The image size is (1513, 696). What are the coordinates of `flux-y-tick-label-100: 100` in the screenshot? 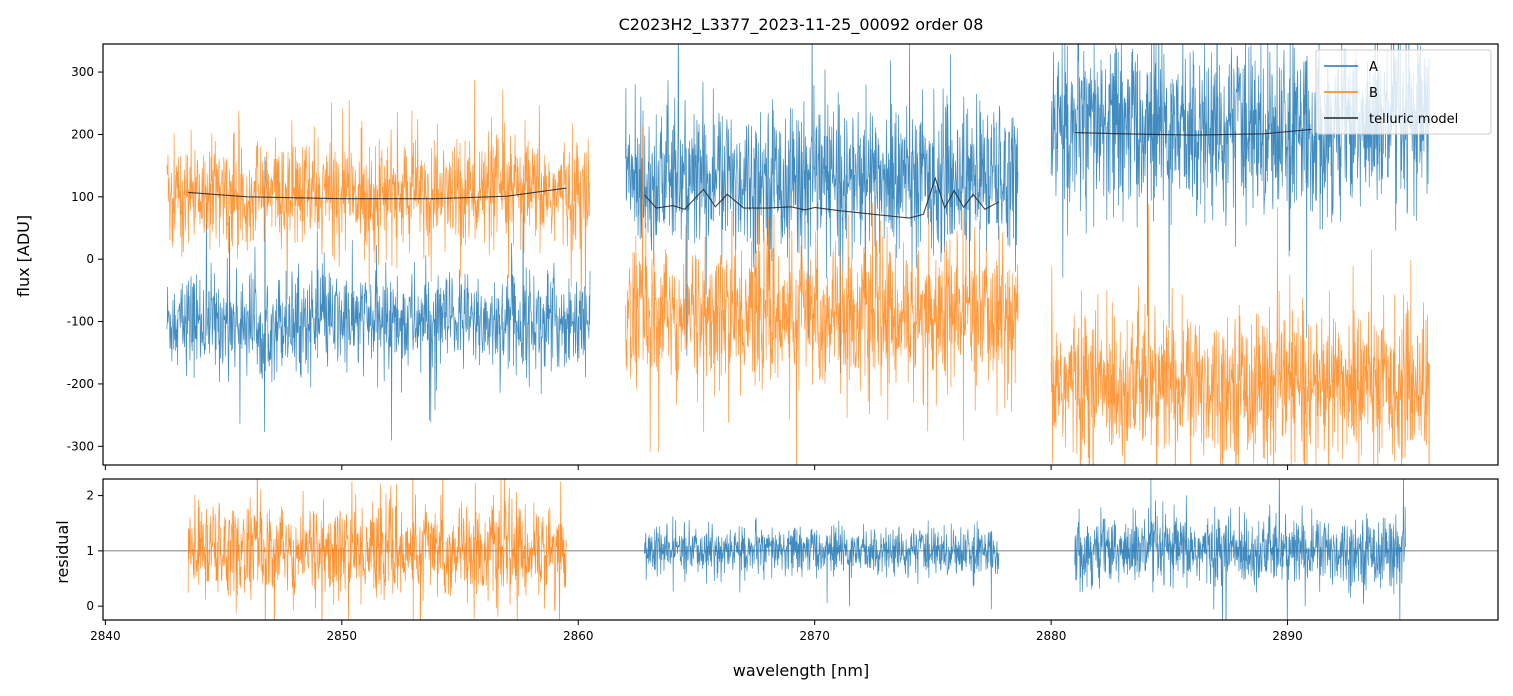 It's located at (82, 197).